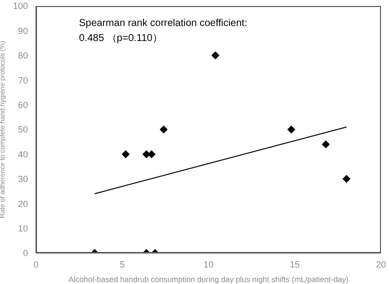 The image size is (389, 284). I want to click on y-tick-label: 40, so click(23, 154).